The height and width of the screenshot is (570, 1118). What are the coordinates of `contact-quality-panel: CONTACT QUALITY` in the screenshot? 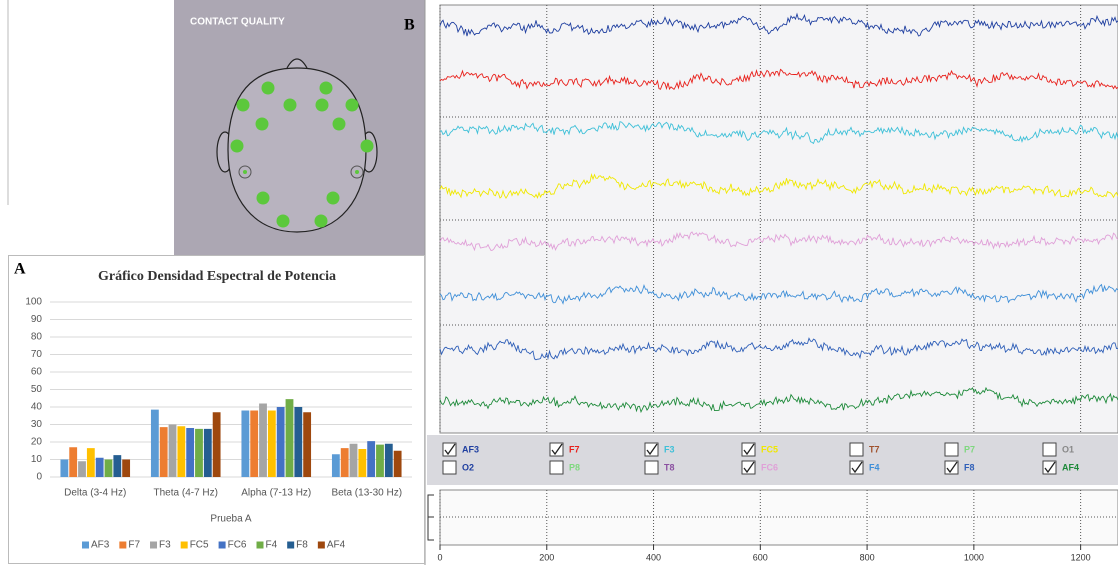 It's located at (300, 127).